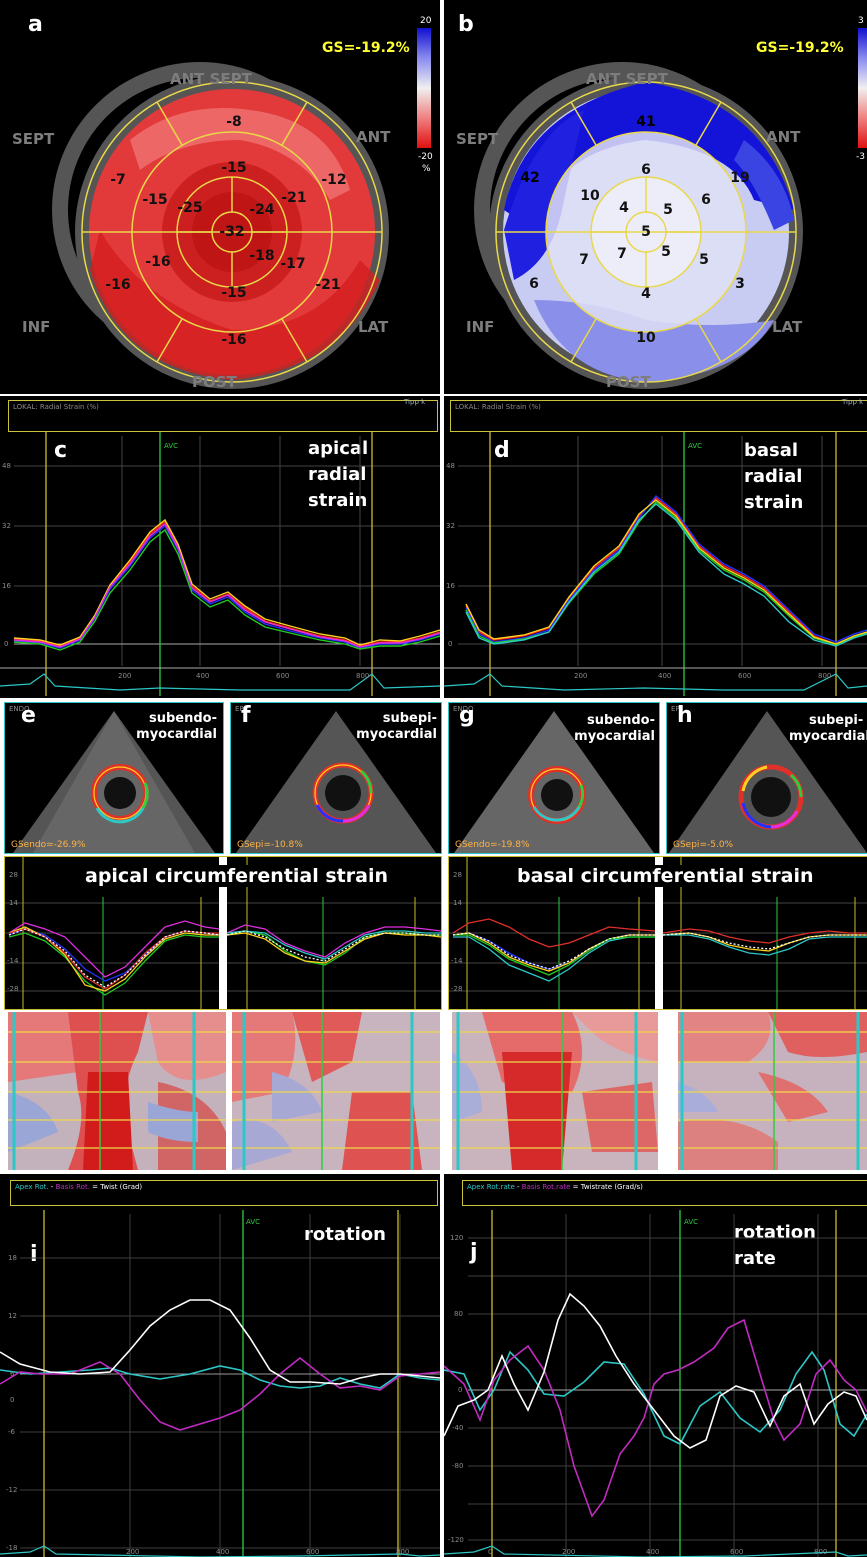  What do you see at coordinates (425, 157) in the screenshot?
I see `colorbar-bottom-a: -20` at bounding box center [425, 157].